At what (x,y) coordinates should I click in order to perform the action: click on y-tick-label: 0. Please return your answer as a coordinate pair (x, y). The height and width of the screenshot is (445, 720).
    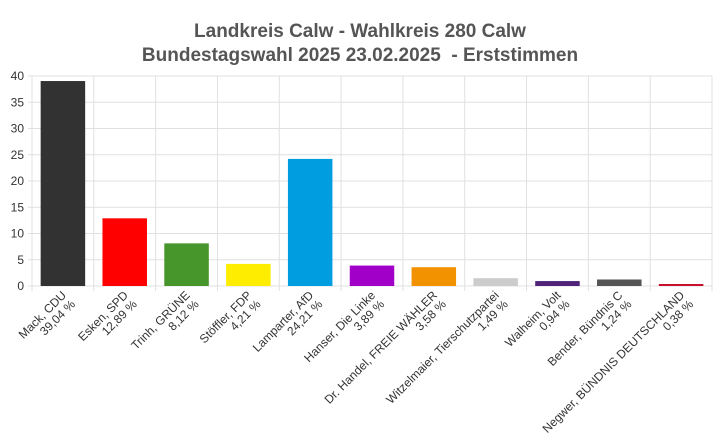
    Looking at the image, I should click on (20, 286).